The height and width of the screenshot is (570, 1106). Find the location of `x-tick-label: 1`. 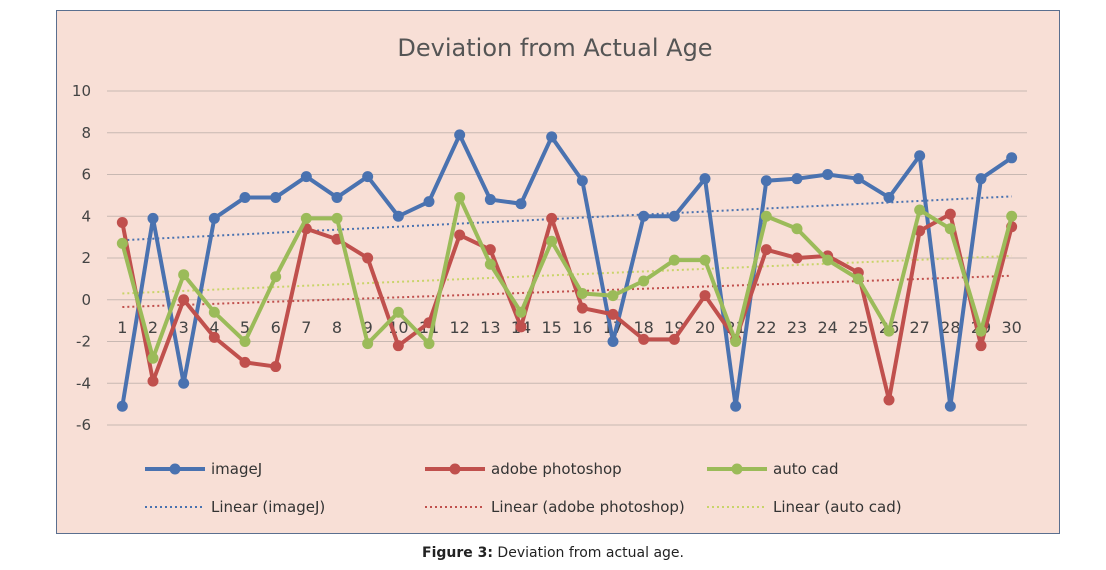

x-tick-label: 1 is located at coordinates (122, 327).